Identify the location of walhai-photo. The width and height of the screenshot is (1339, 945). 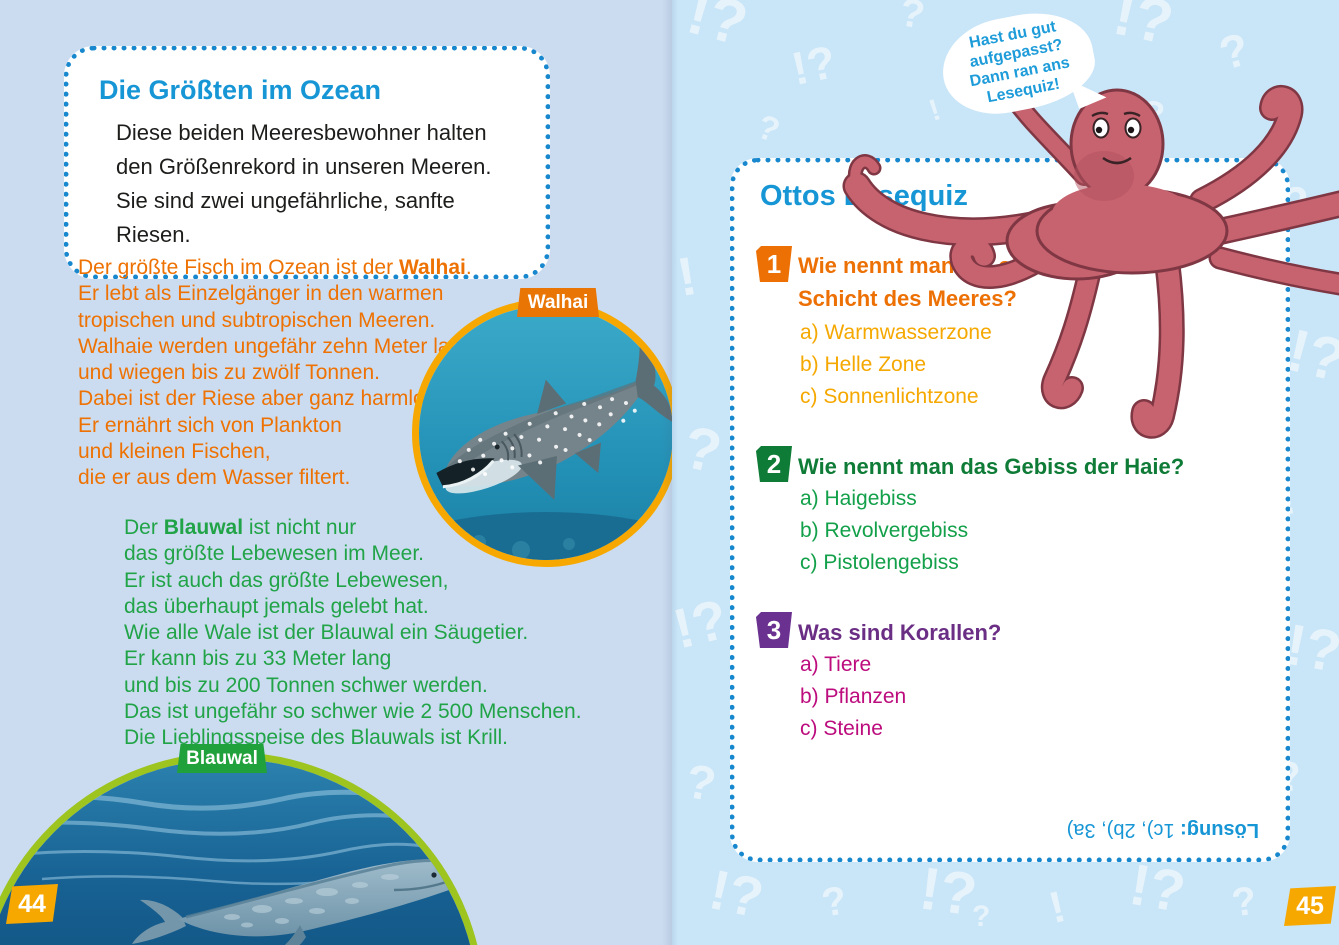
(542, 433).